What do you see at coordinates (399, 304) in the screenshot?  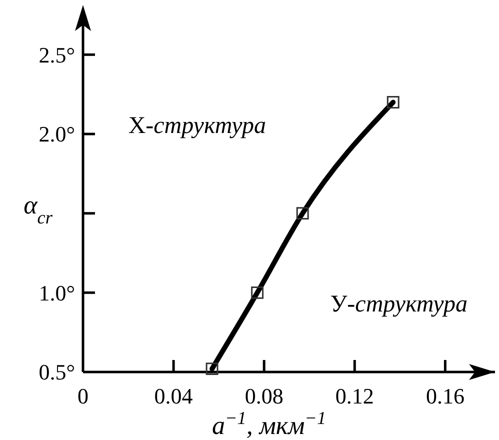 I see `annotation: У-структура` at bounding box center [399, 304].